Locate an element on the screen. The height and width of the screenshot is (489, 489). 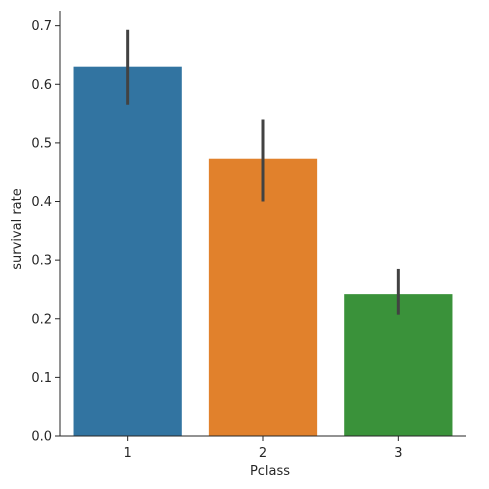
y-axis-ticks: 0.0 0.1 0.2 0.3 0.4 0.5 0.6 0.7 is located at coordinates (45, 232).